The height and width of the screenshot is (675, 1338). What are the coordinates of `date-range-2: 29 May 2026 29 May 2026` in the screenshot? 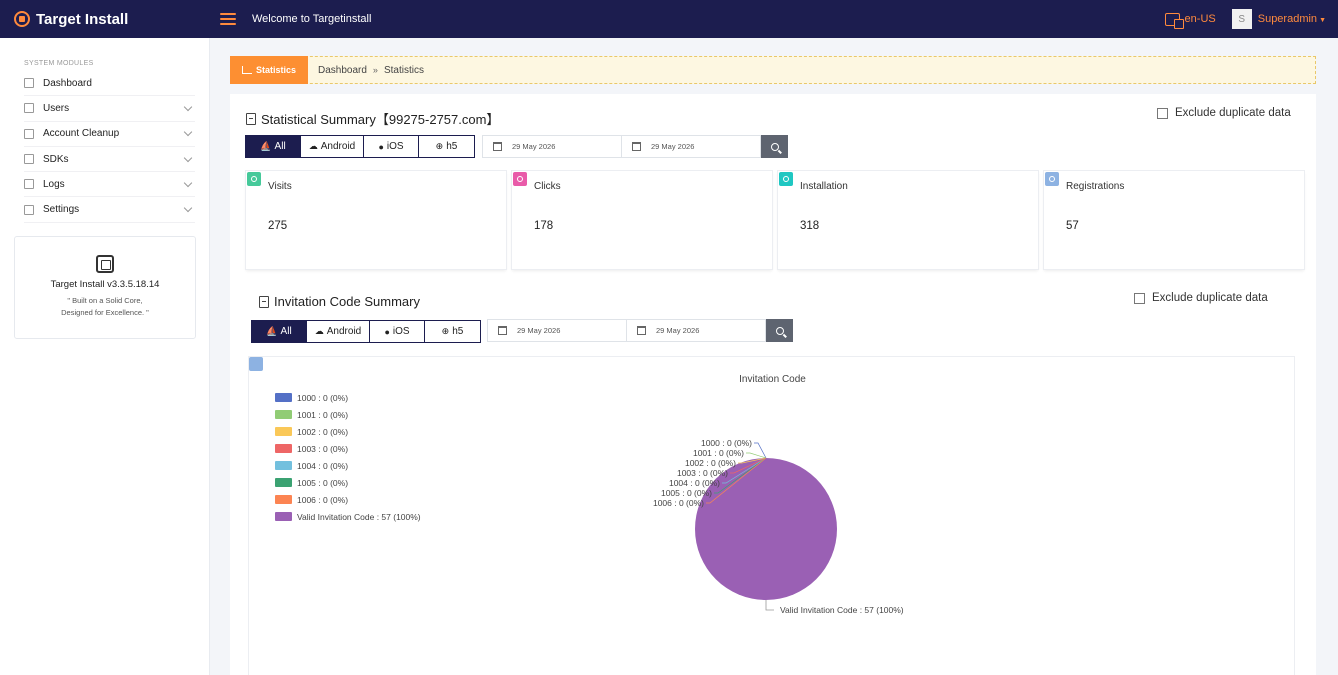 It's located at (640, 330).